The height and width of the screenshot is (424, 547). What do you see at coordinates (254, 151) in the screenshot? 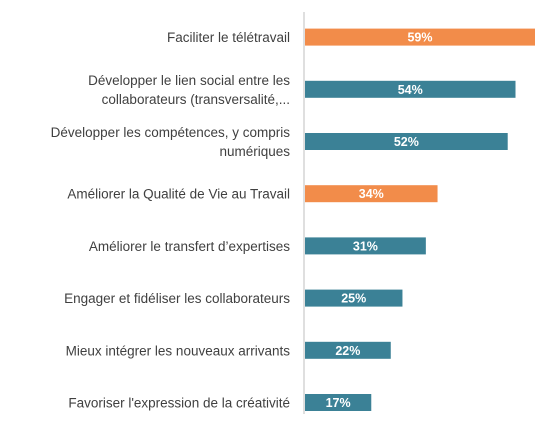
I see `category-label-line: numériques` at bounding box center [254, 151].